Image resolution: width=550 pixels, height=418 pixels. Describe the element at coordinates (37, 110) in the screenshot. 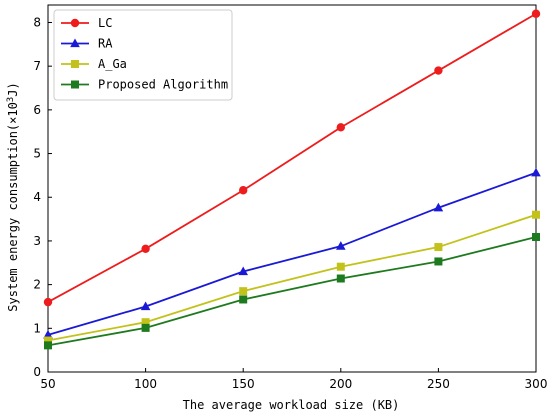

I see `y-tick-label: 6` at that location.